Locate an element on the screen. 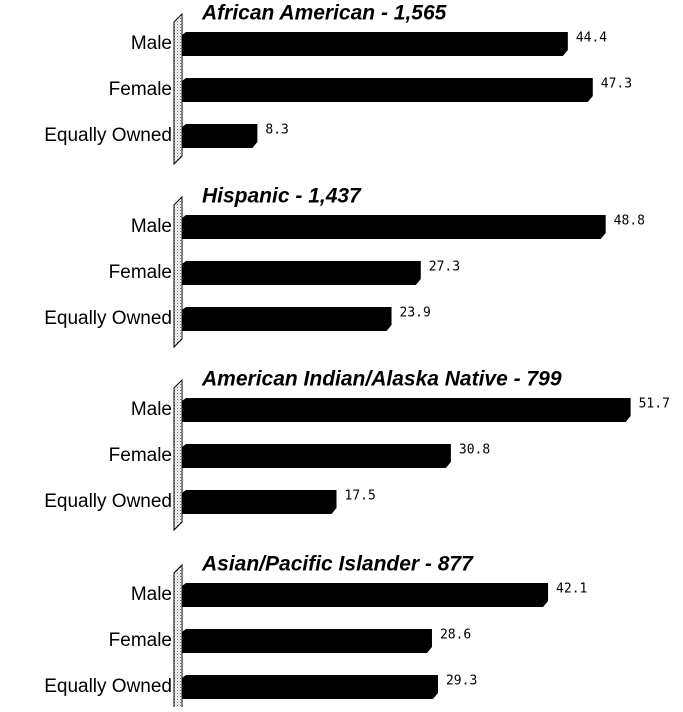  value-label: 8.3 is located at coordinates (276, 130).